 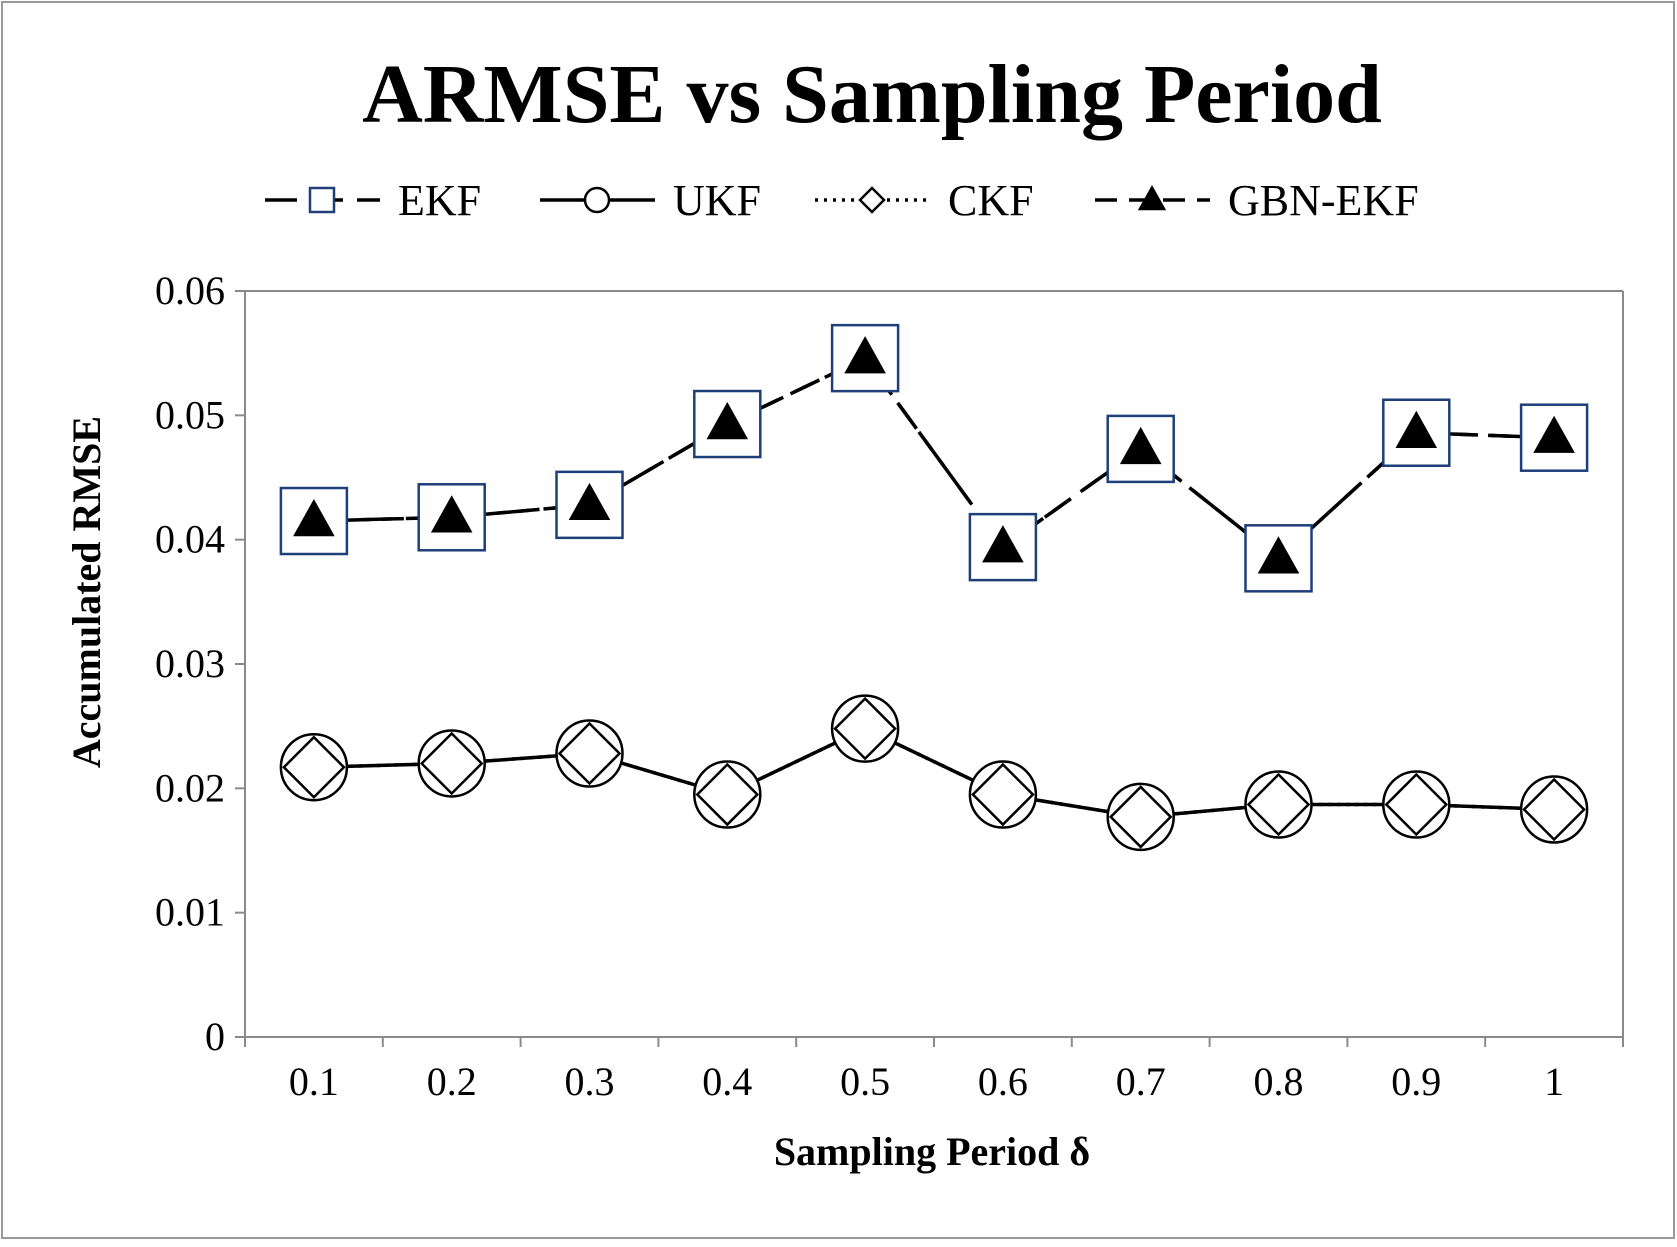 What do you see at coordinates (190, 787) in the screenshot?
I see `y-tick-label: 0.02` at bounding box center [190, 787].